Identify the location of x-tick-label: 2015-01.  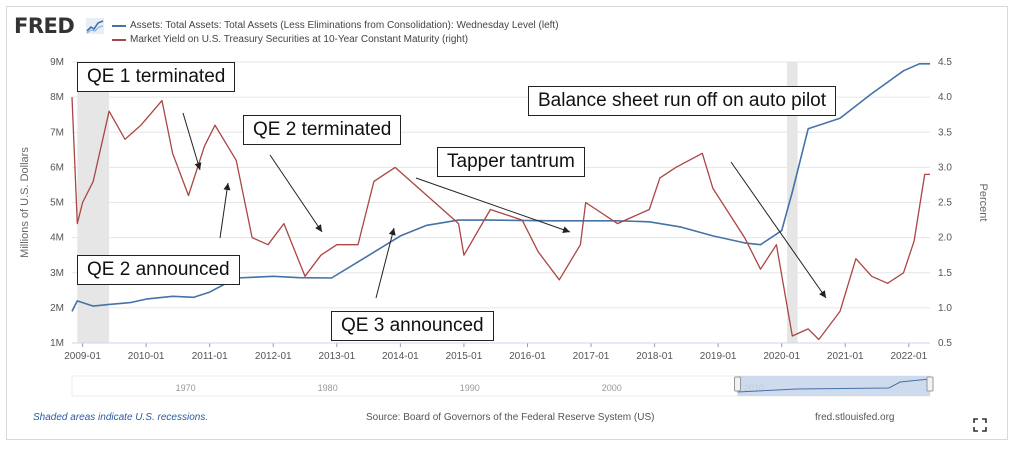
(464, 356).